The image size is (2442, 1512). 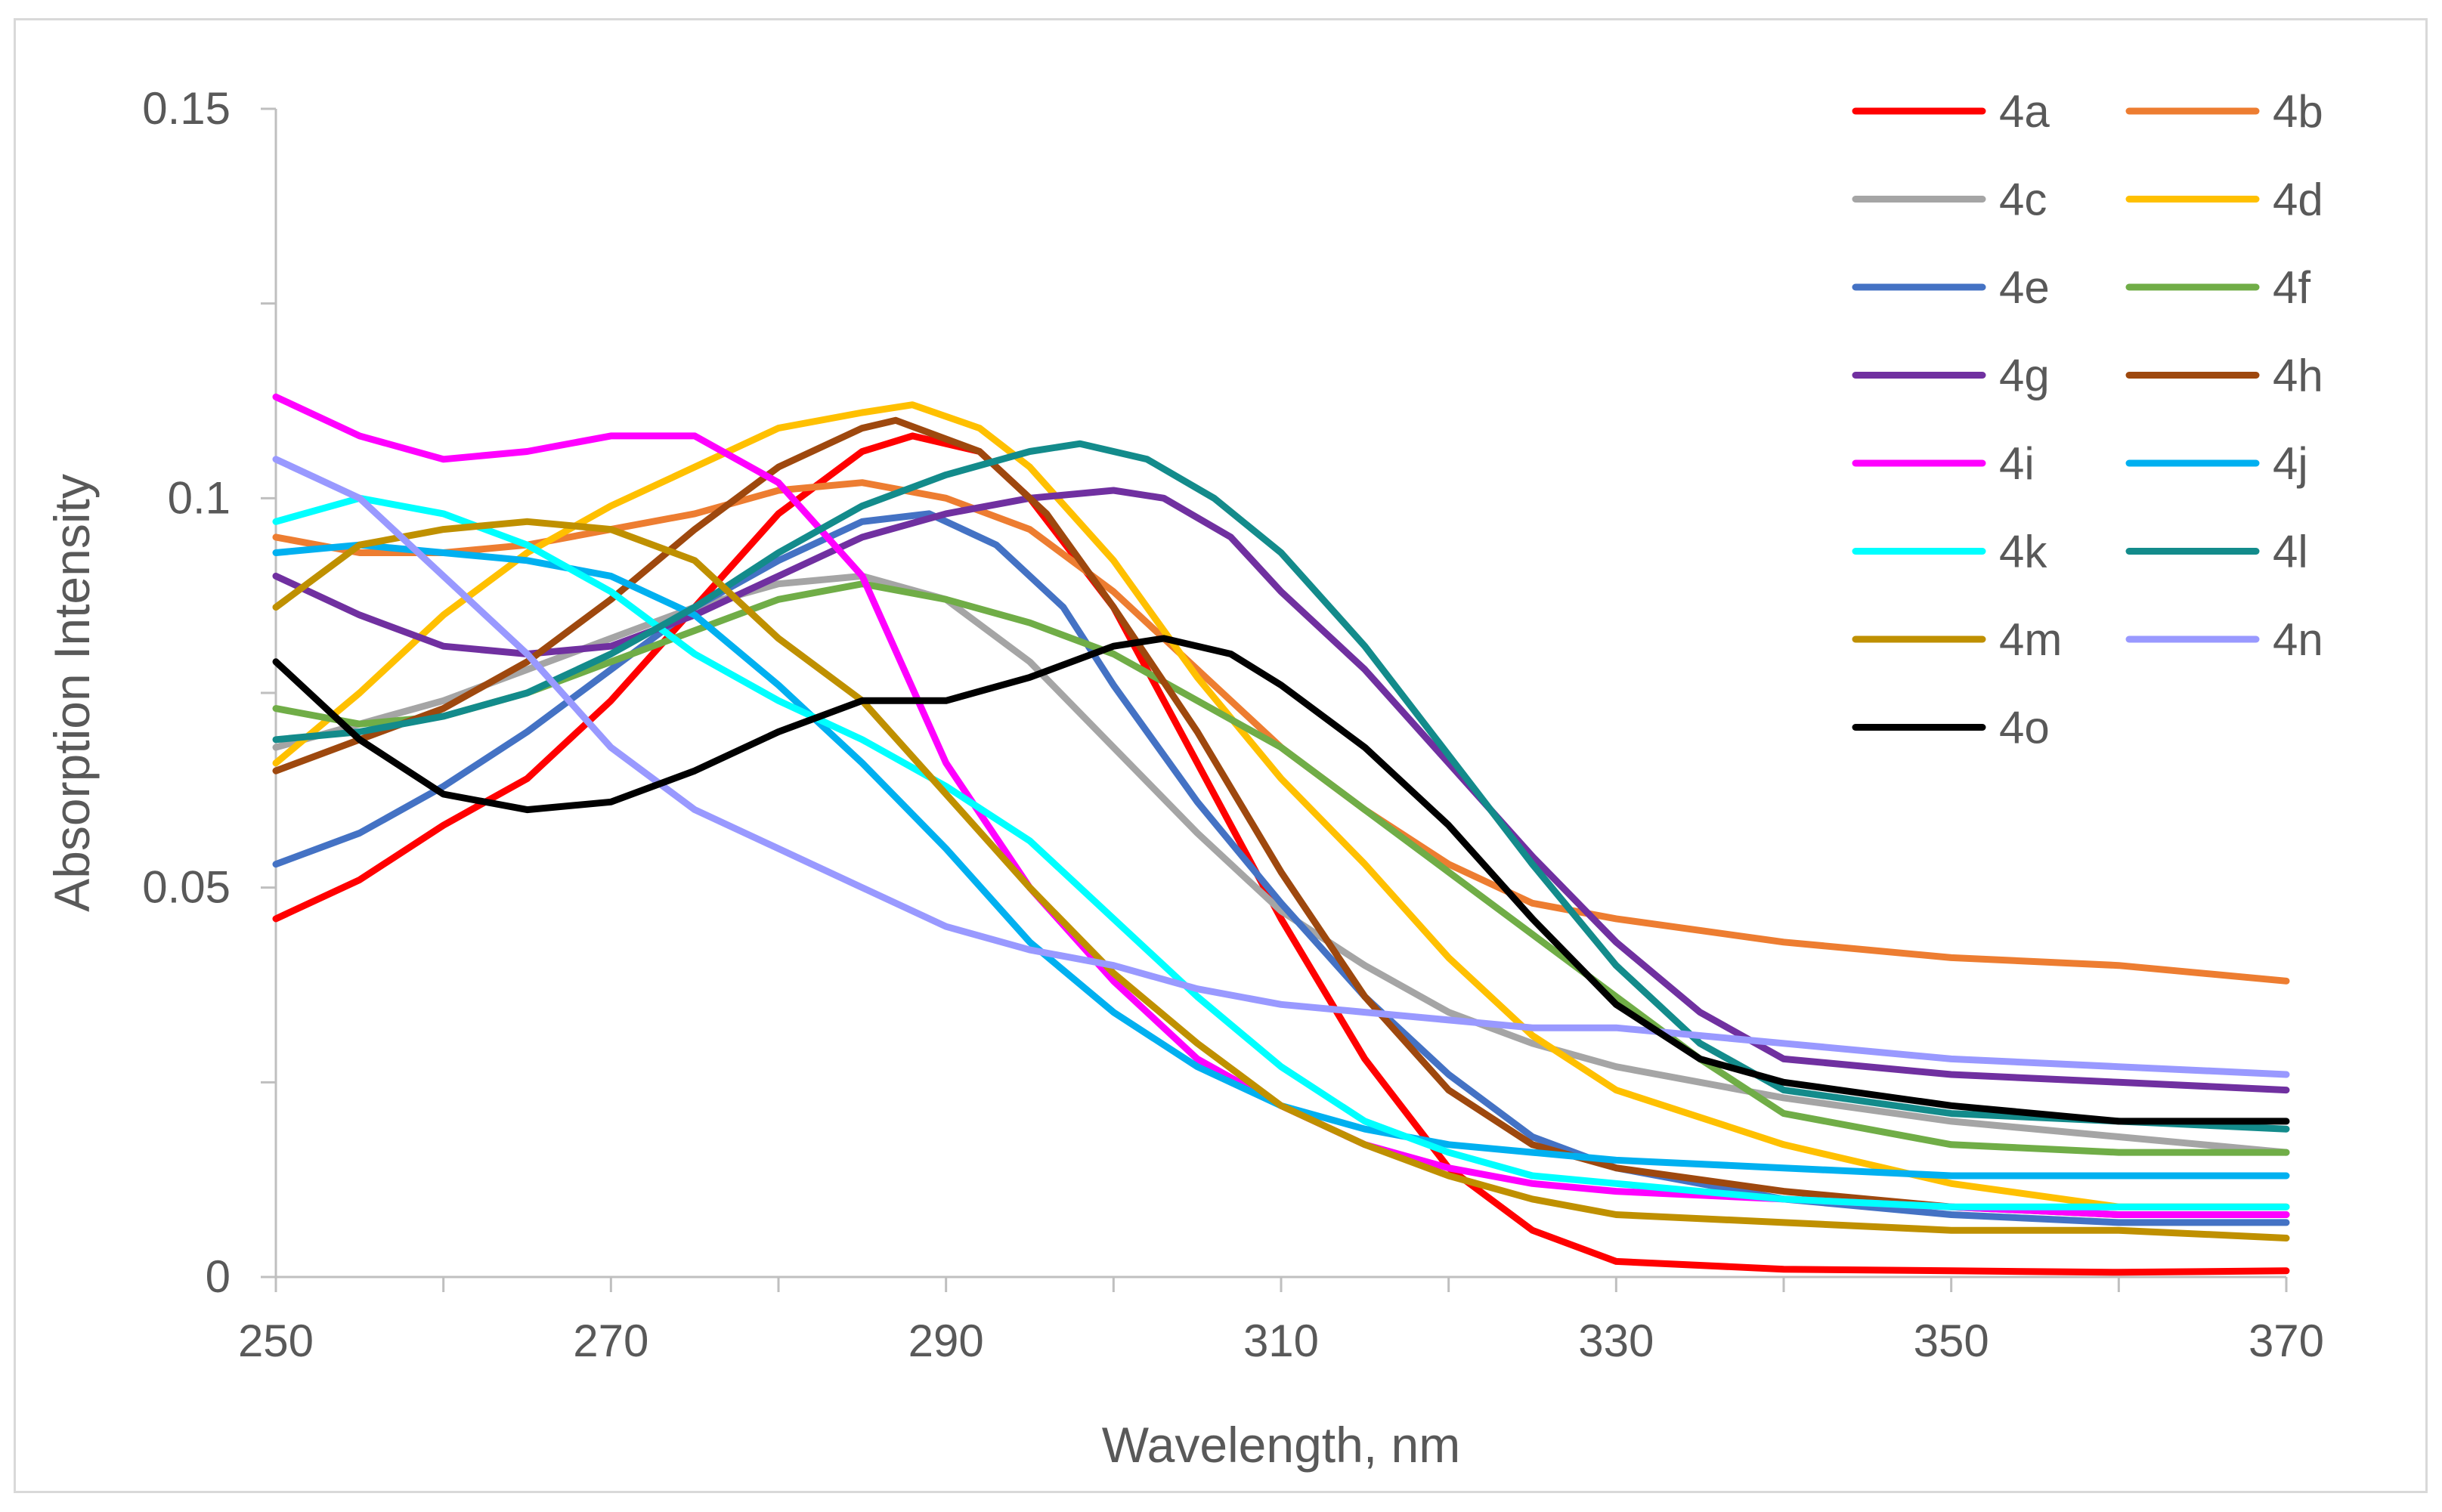 What do you see at coordinates (2286, 1341) in the screenshot?
I see `x-tick-label: 370` at bounding box center [2286, 1341].